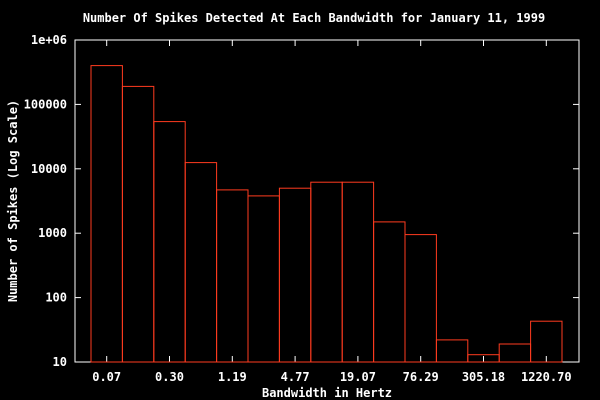 This screenshot has width=600, height=400. What do you see at coordinates (169, 377) in the screenshot?
I see `x-tick-label: 0.30` at bounding box center [169, 377].